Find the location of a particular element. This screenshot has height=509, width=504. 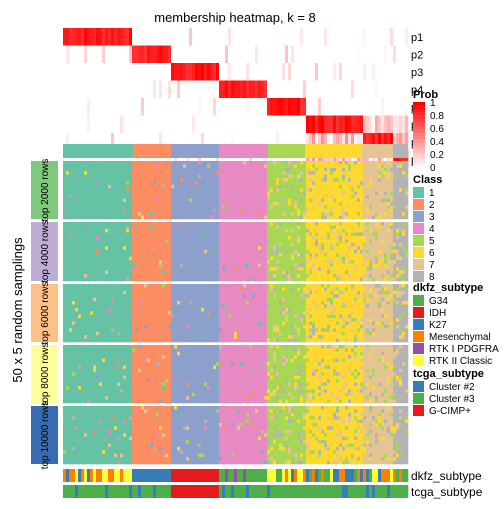

class-bar-segment is located at coordinates (98, 151).